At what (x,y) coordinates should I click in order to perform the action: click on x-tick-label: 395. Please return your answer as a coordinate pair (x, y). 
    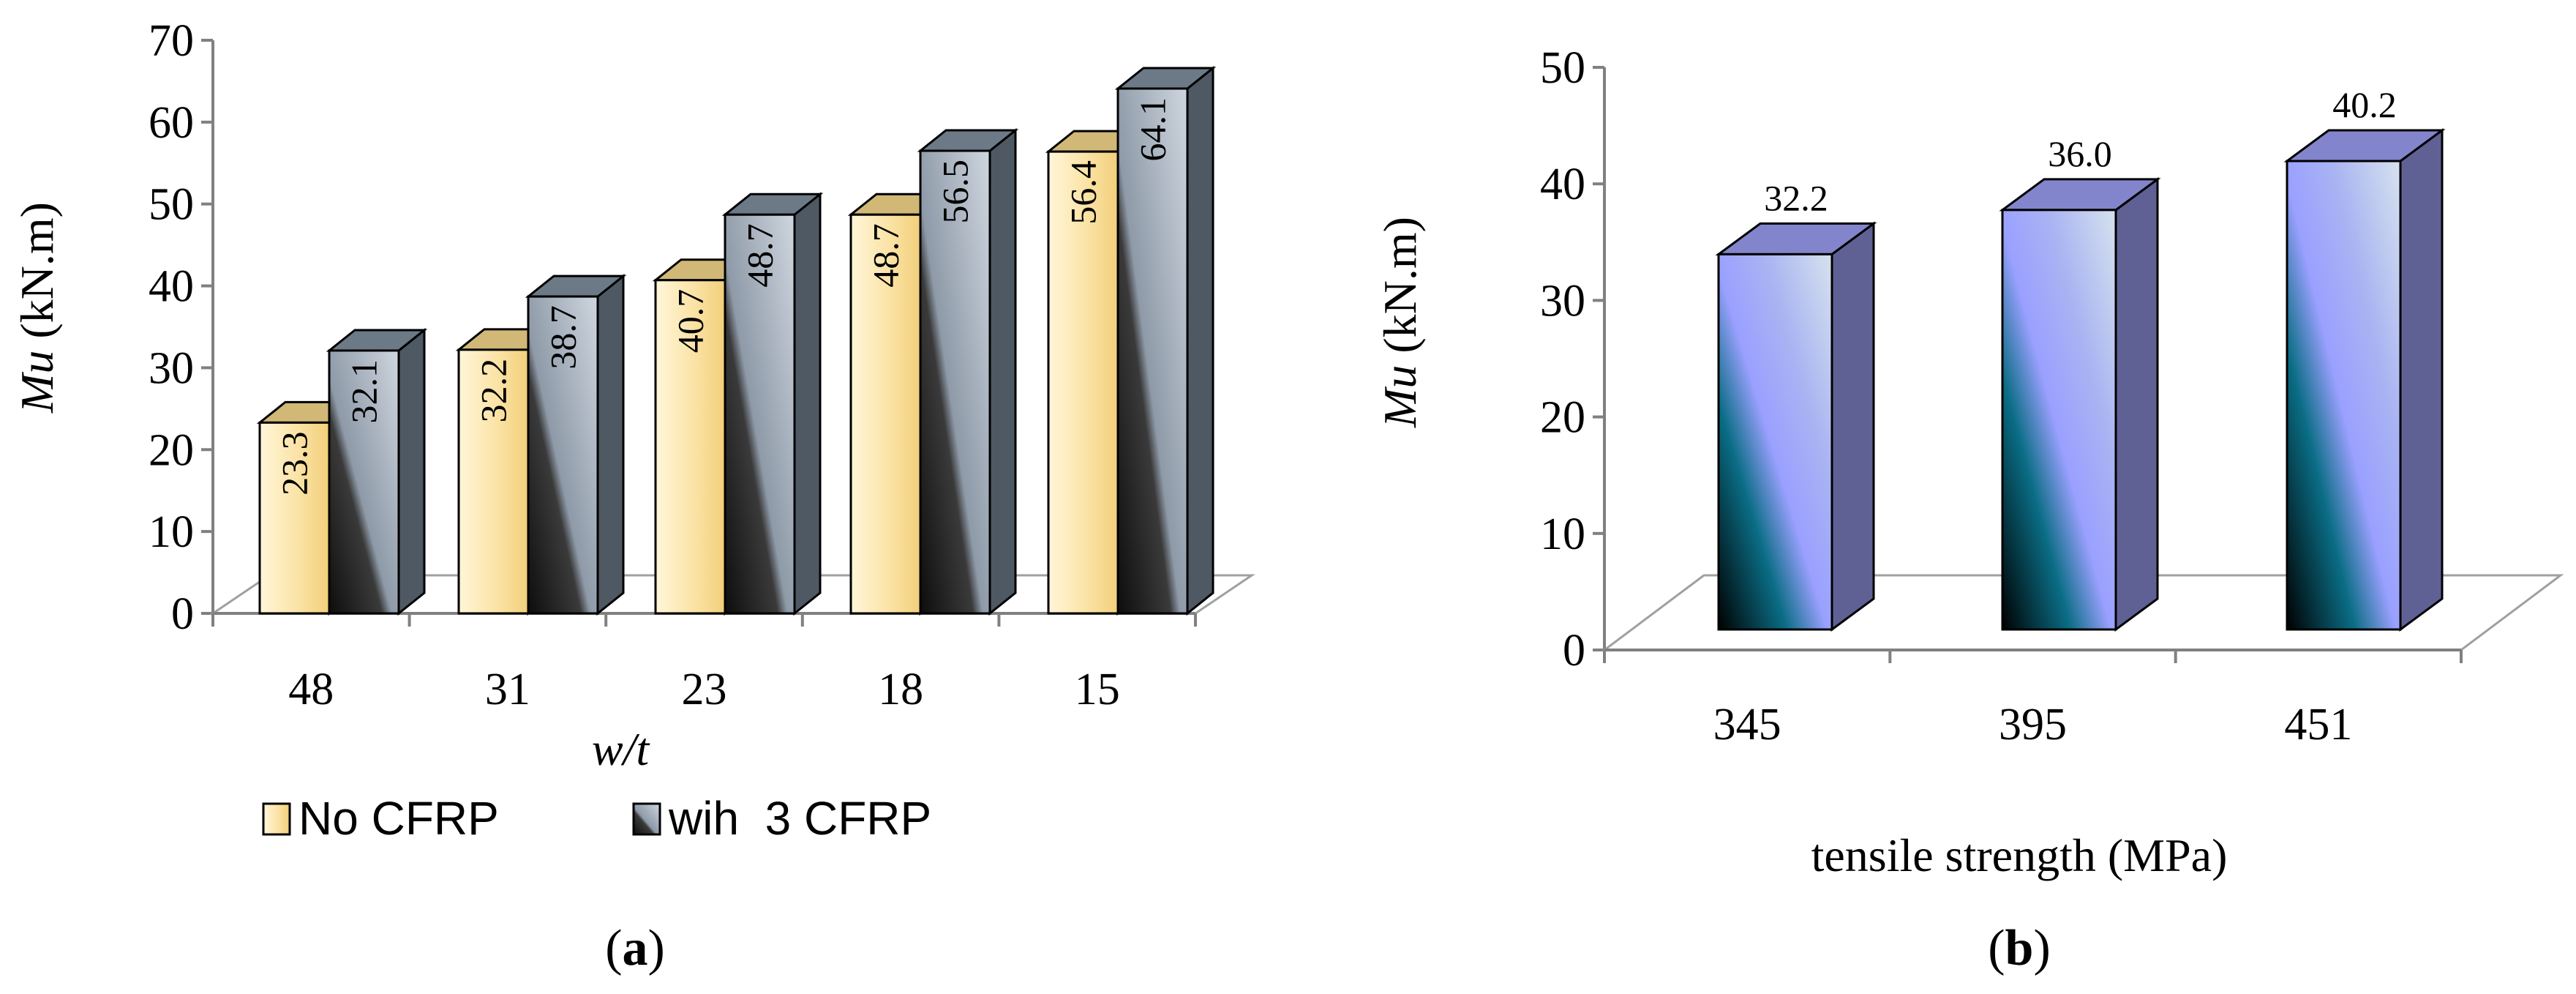
    Looking at the image, I should click on (2033, 725).